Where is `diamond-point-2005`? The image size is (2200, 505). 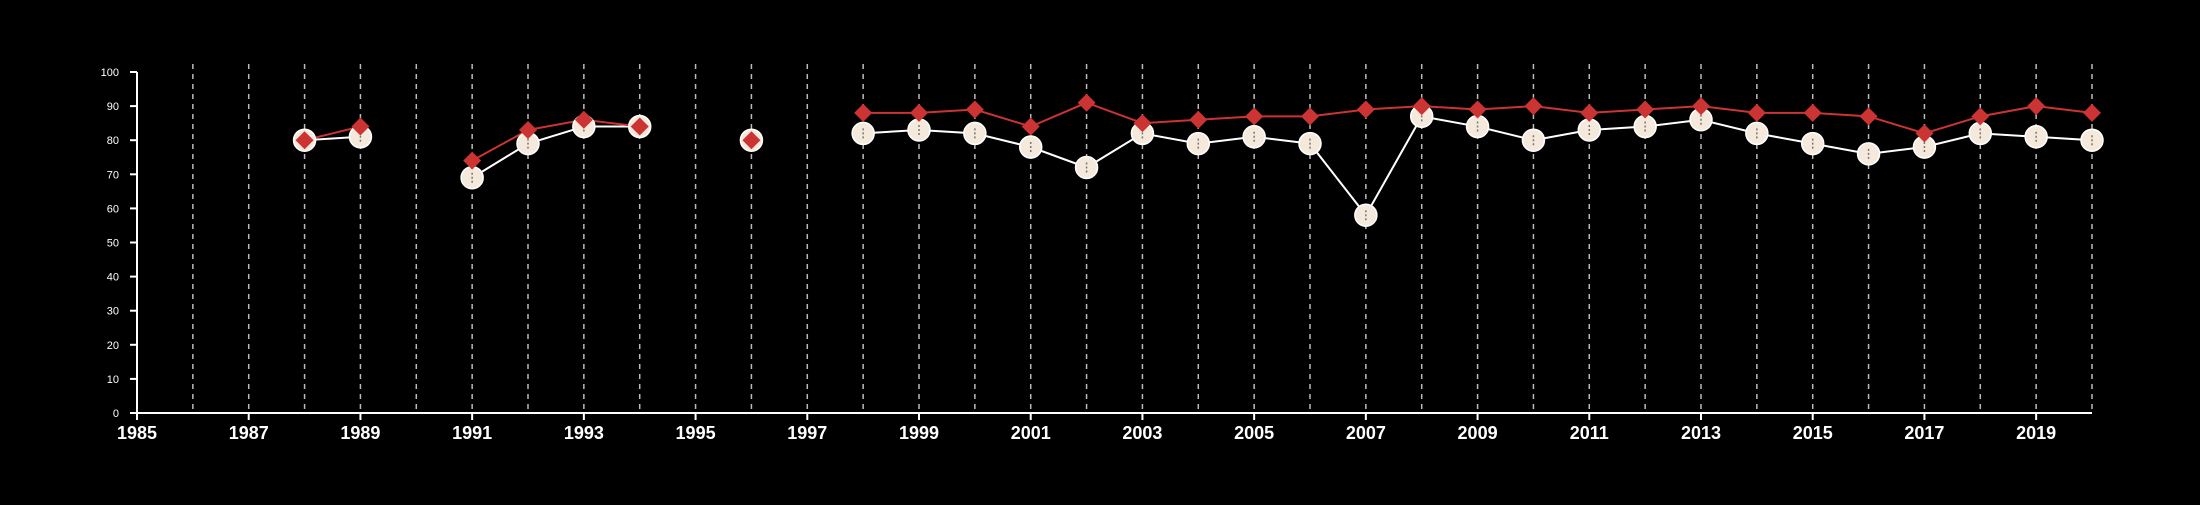
diamond-point-2005 is located at coordinates (1254, 116).